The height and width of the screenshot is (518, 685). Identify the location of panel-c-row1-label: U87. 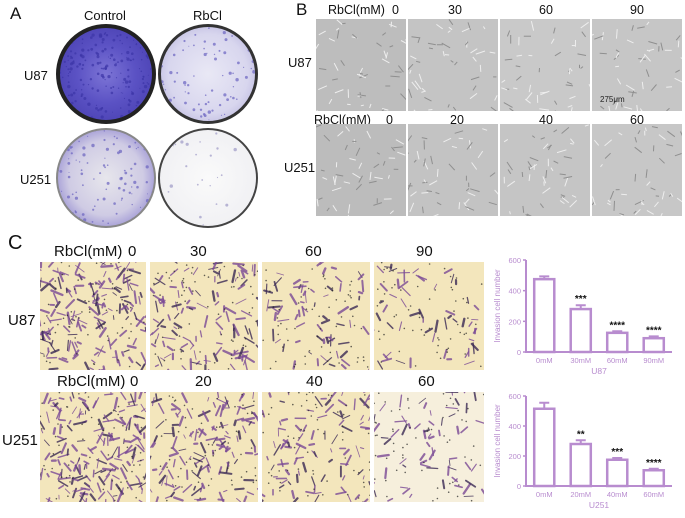
(22, 320).